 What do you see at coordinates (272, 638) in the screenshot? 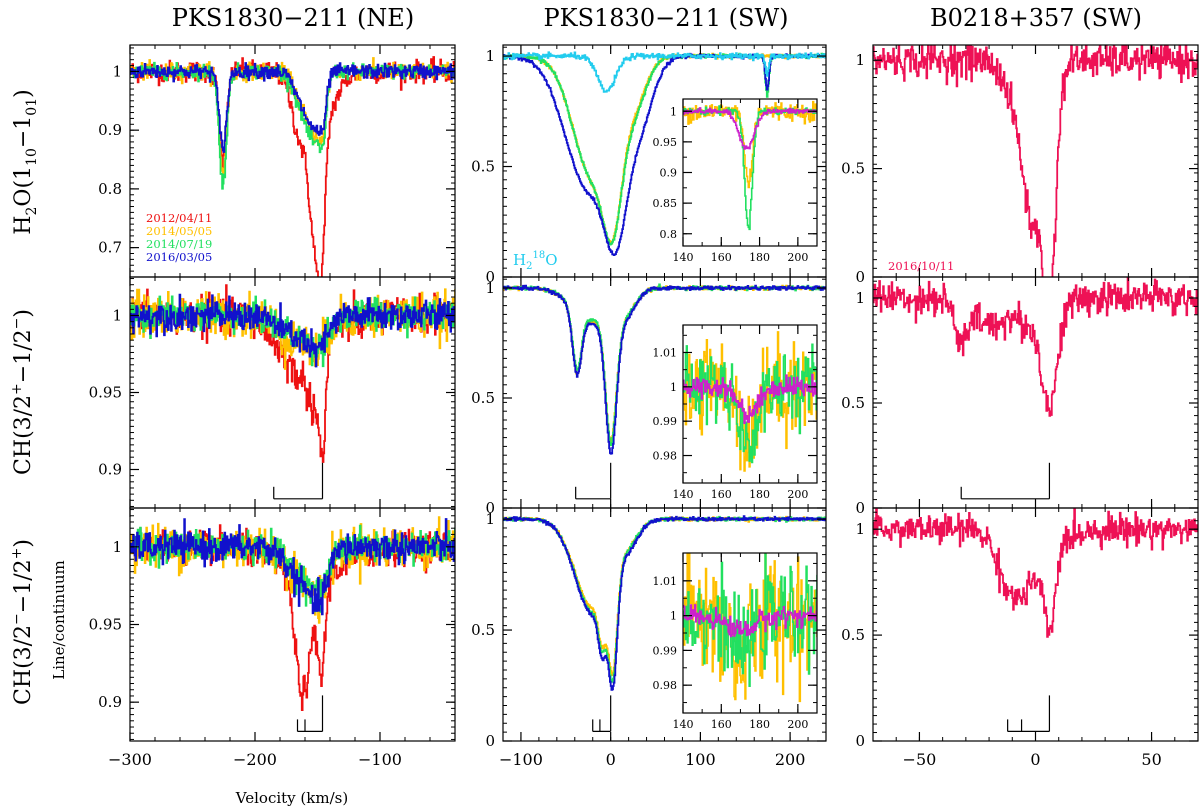
I see `panel-G: 0.9 0.95 1 −300 −200 −100` at bounding box center [272, 638].